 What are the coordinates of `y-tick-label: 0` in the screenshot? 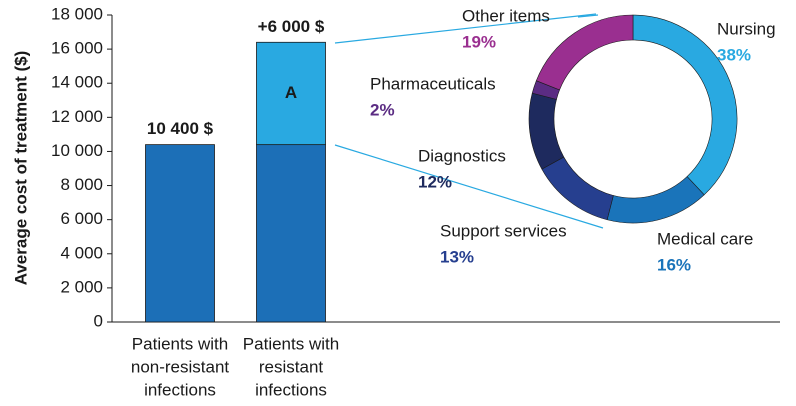 It's located at (98, 320).